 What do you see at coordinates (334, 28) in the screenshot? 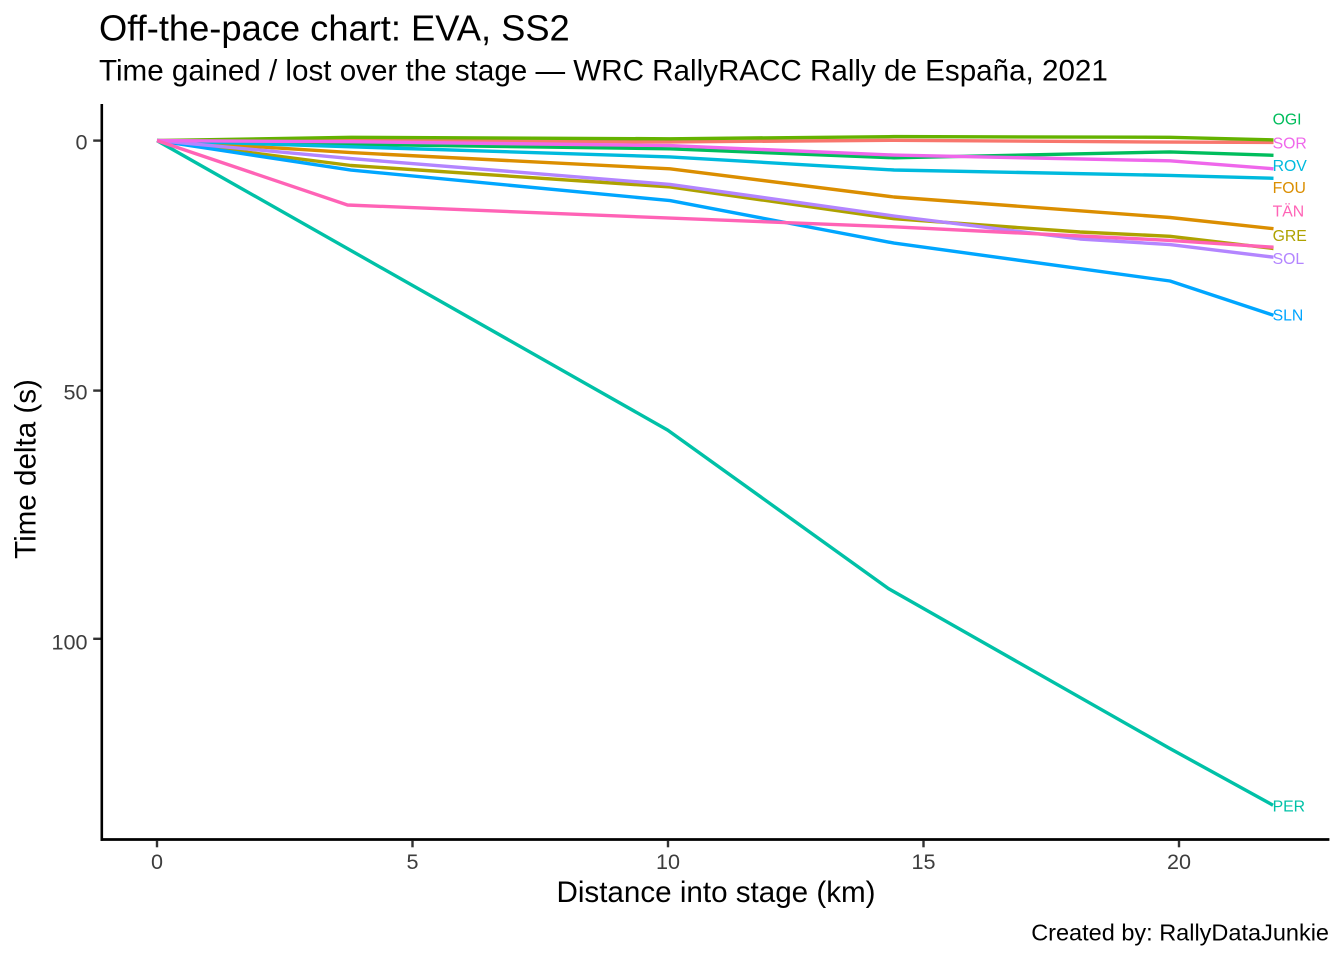
I see `svg-text: Off-the-pace chart: EVA, SS2` at bounding box center [334, 28].